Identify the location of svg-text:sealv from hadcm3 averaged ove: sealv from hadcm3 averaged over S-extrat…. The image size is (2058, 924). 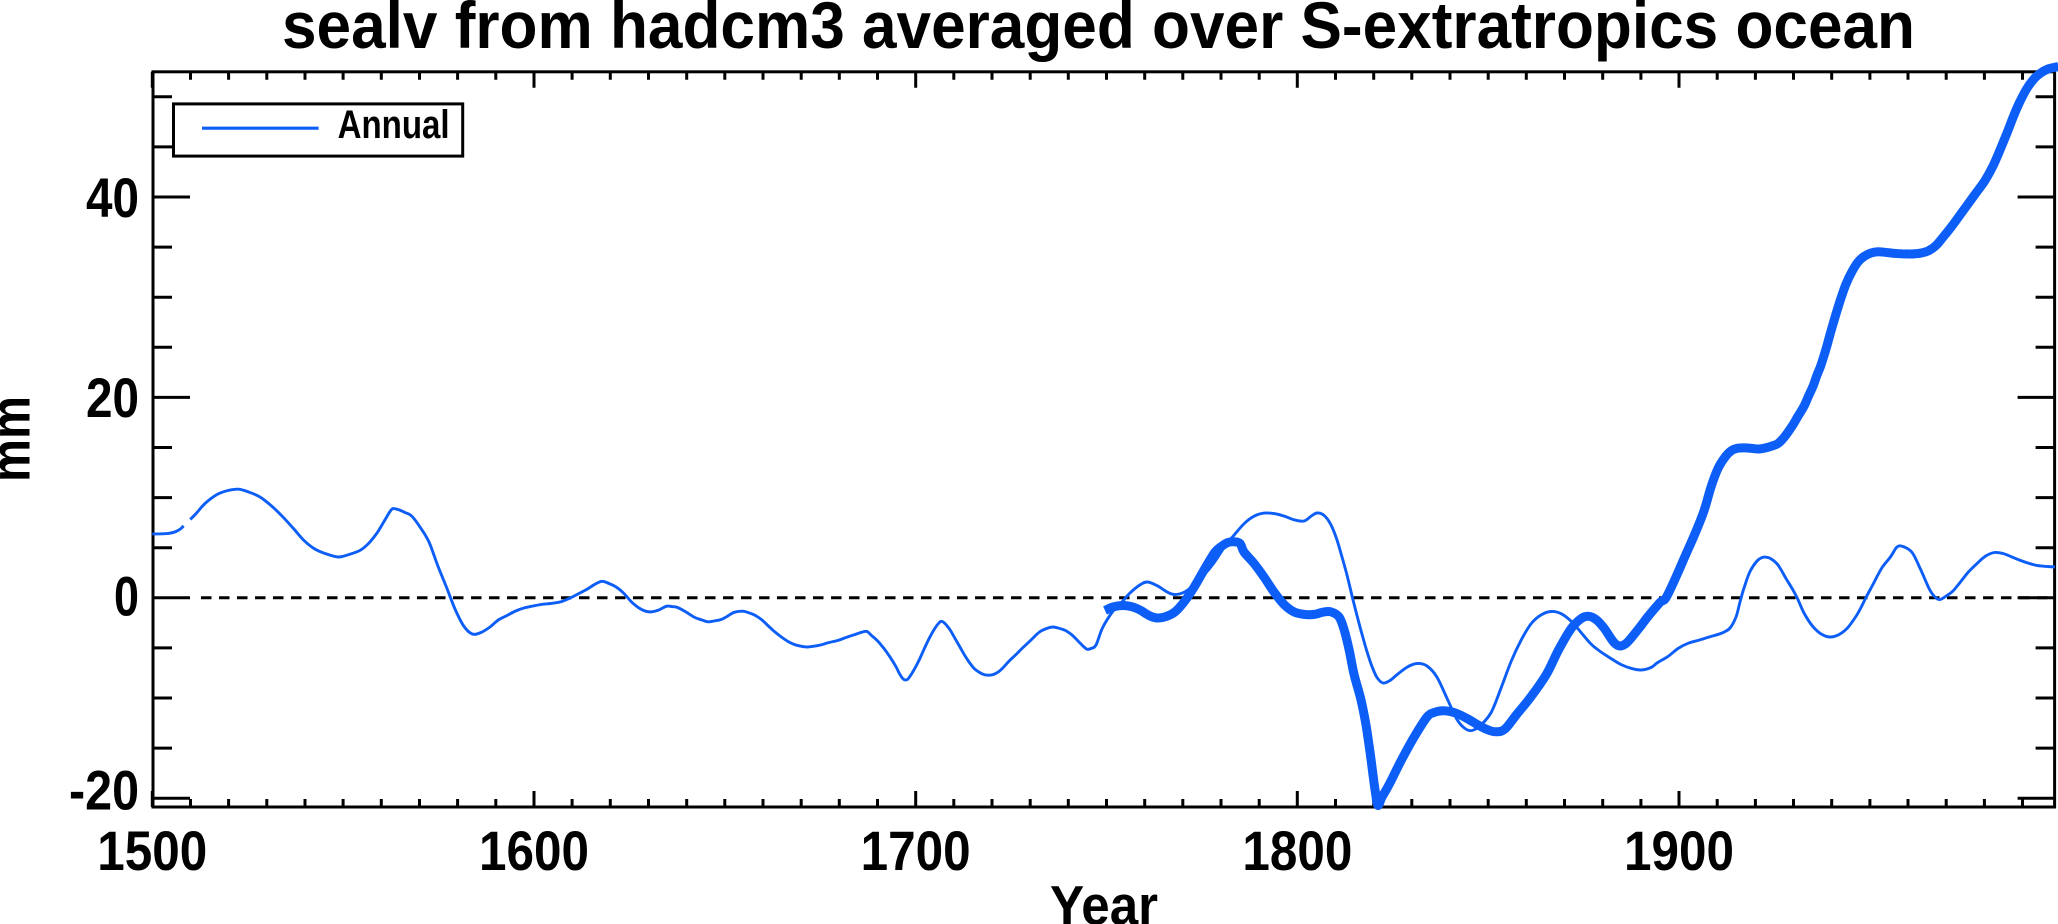
(1098, 31).